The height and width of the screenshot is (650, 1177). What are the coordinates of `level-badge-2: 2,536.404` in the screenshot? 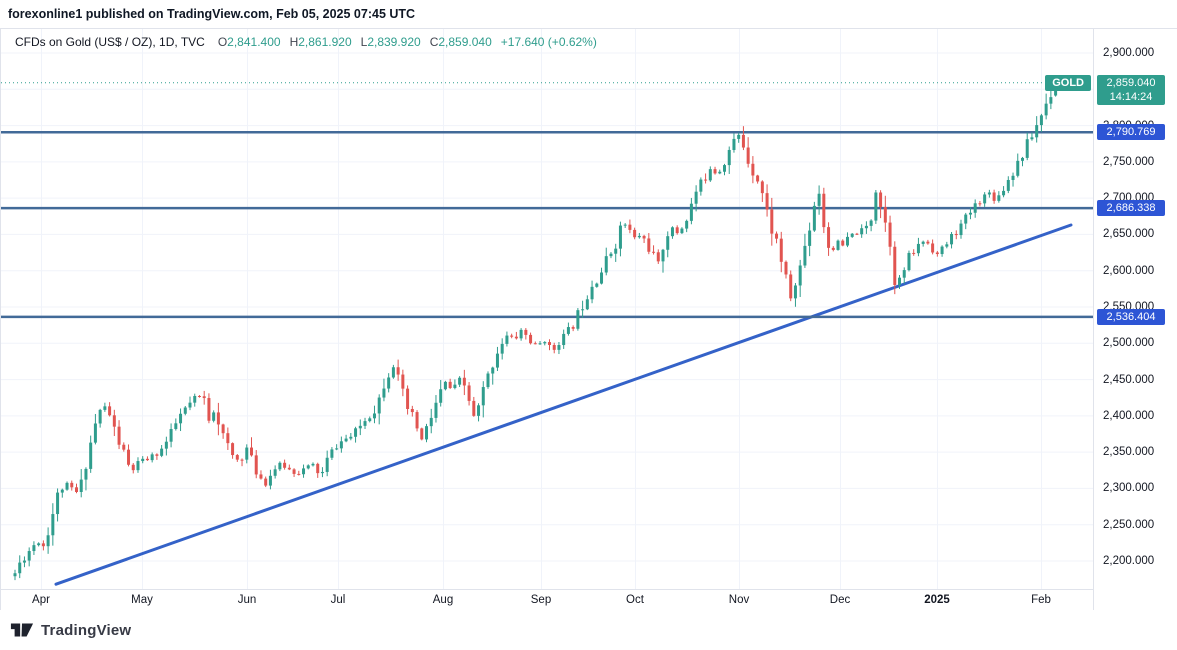 It's located at (1131, 316).